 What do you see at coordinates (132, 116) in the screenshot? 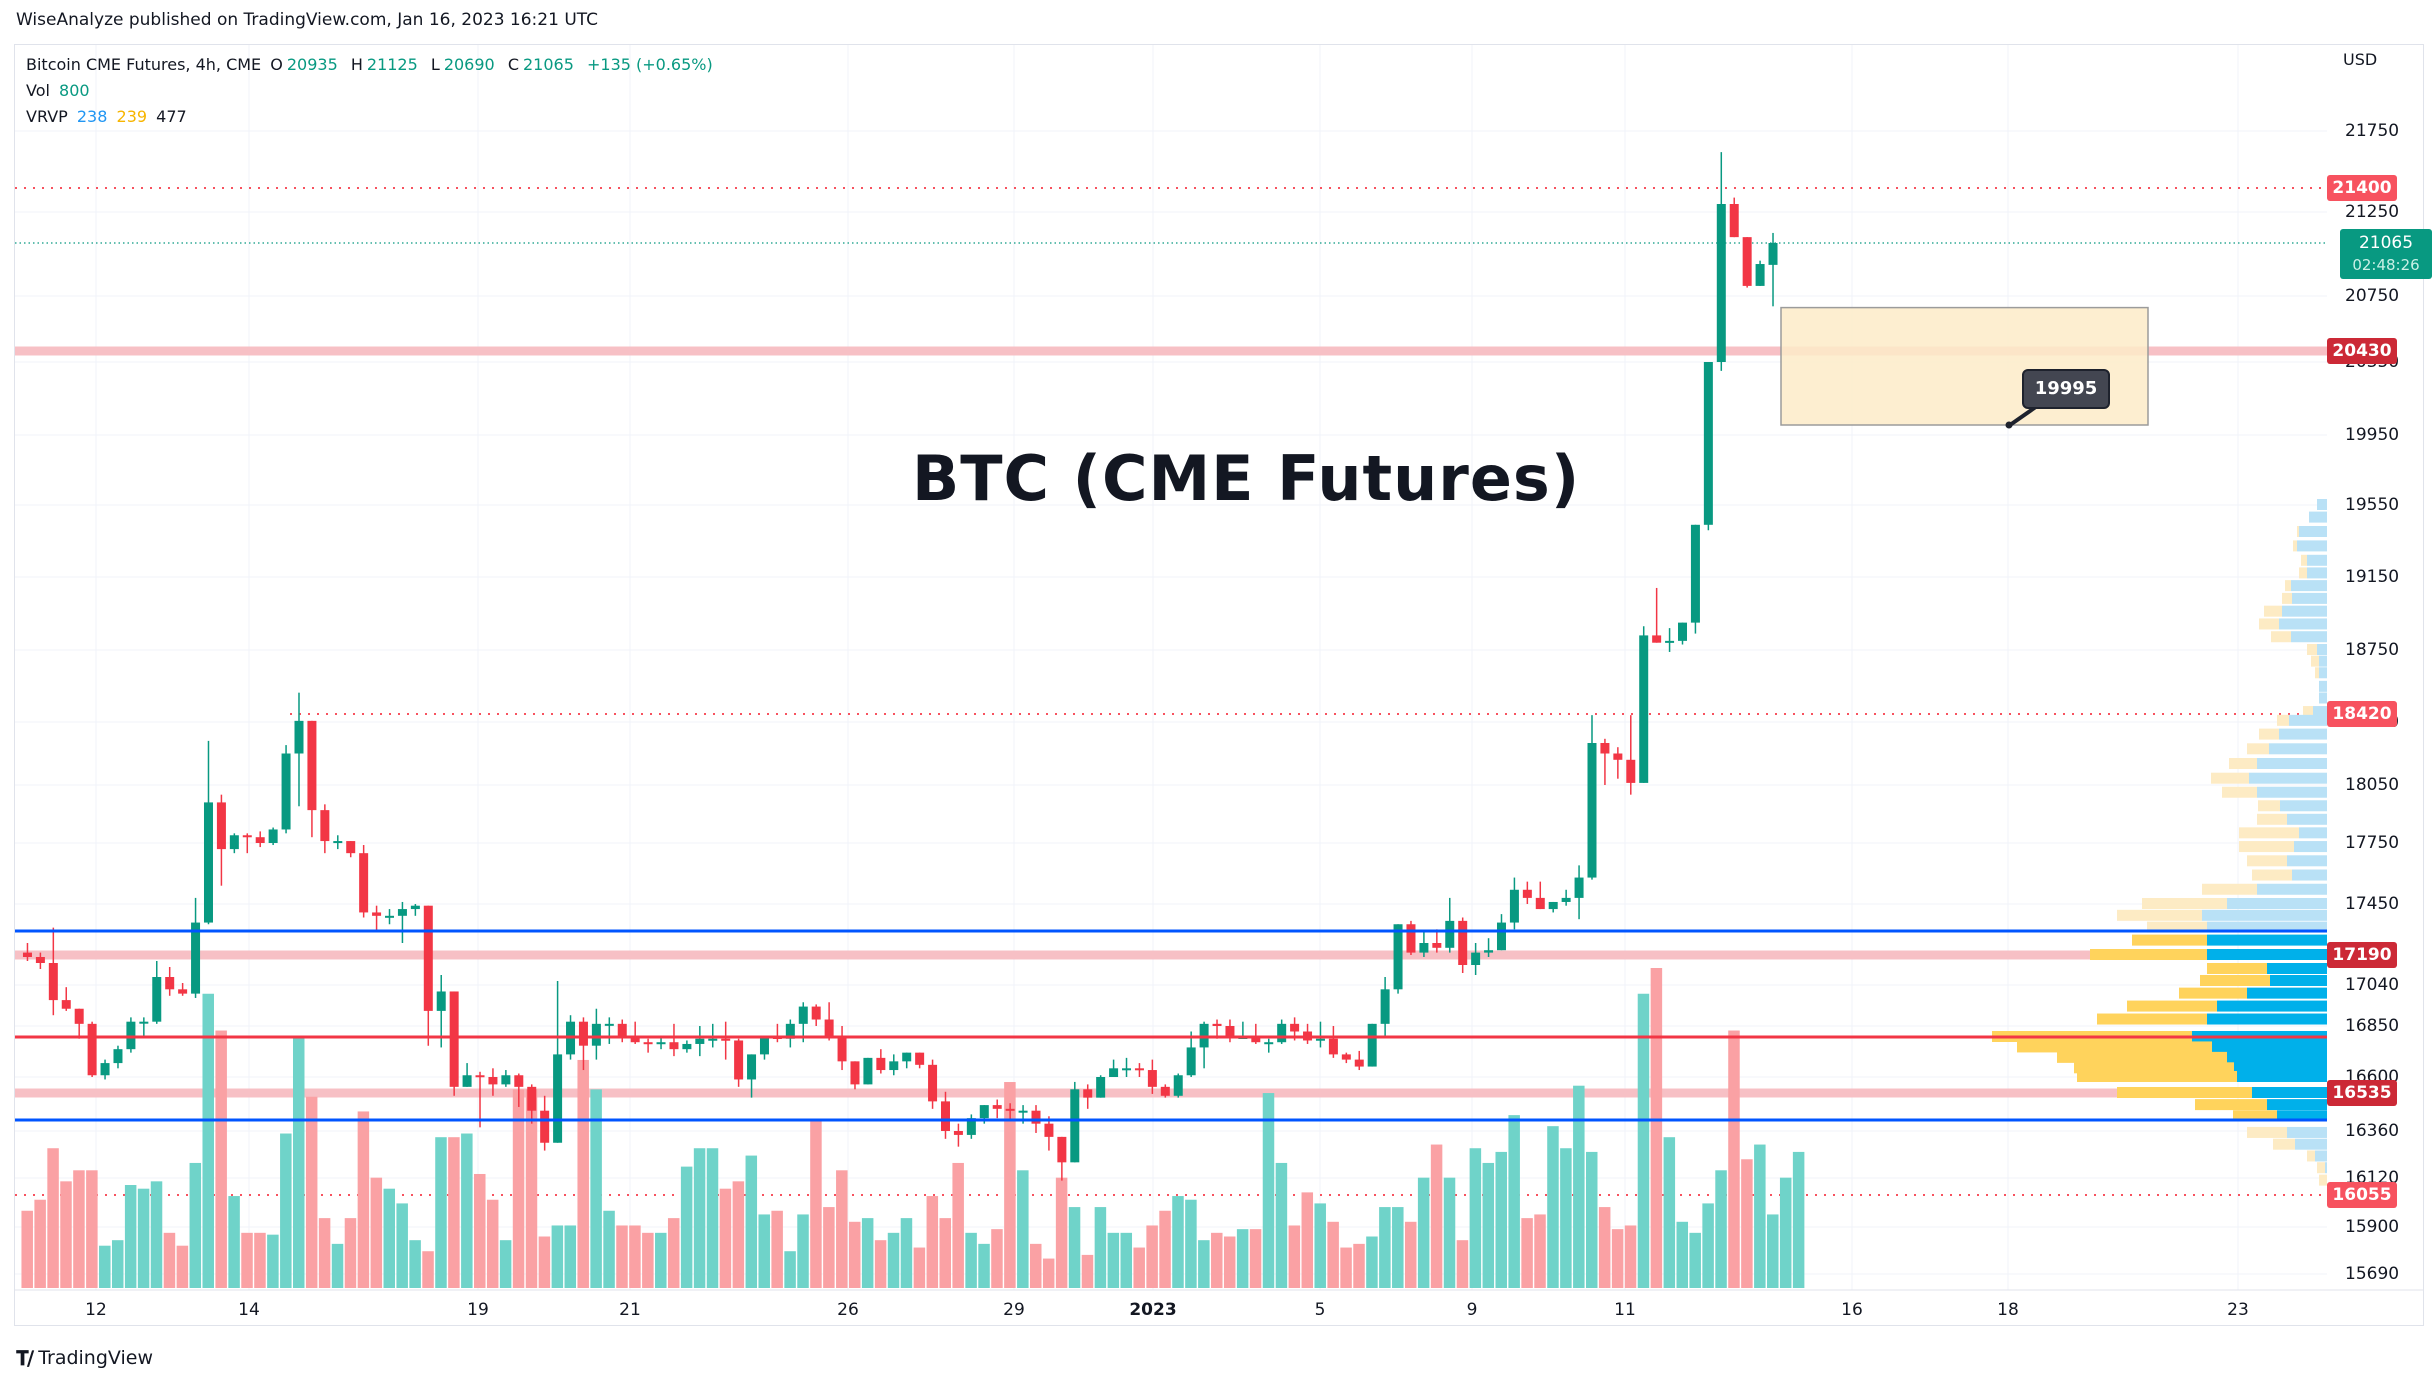
I see `vrvp-down-value: 239` at bounding box center [132, 116].